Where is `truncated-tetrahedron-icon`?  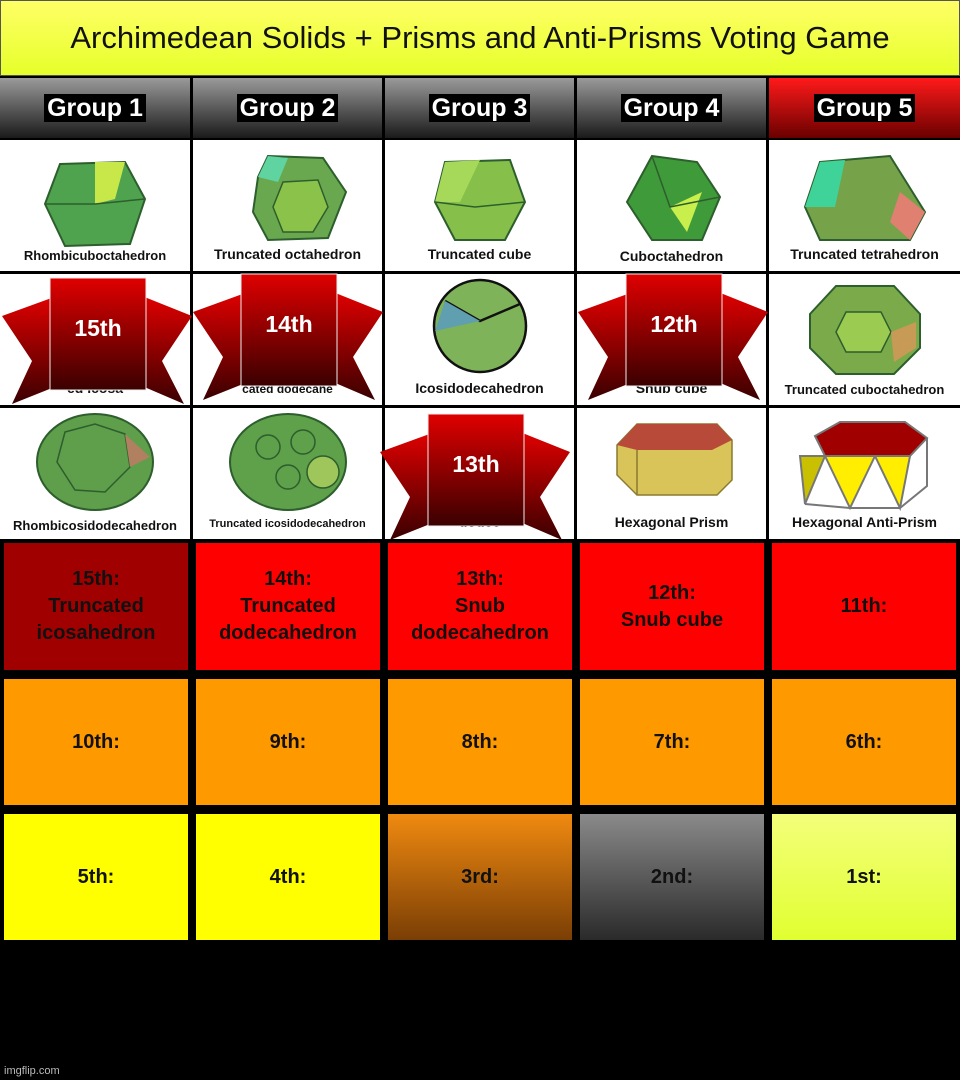 truncated-tetrahedron-icon is located at coordinates (864, 197).